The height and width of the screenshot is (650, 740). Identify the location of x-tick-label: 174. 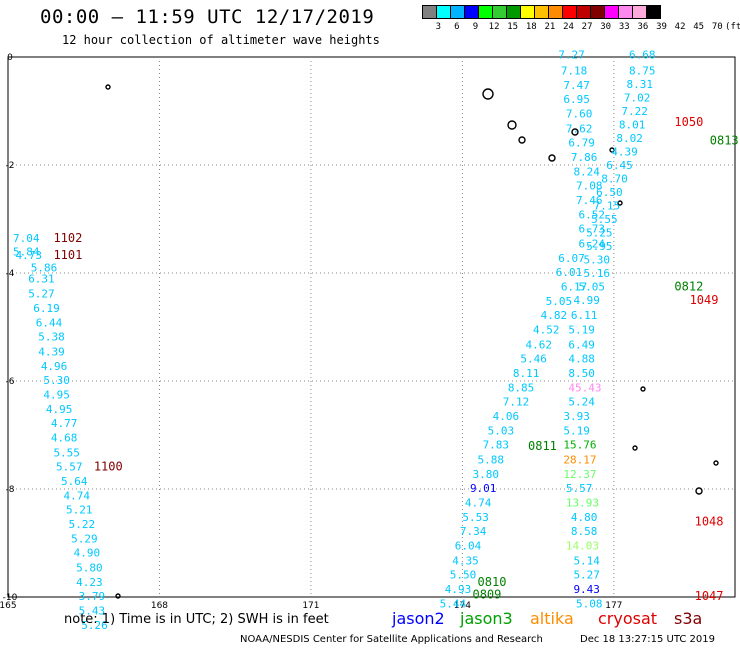
(462, 606).